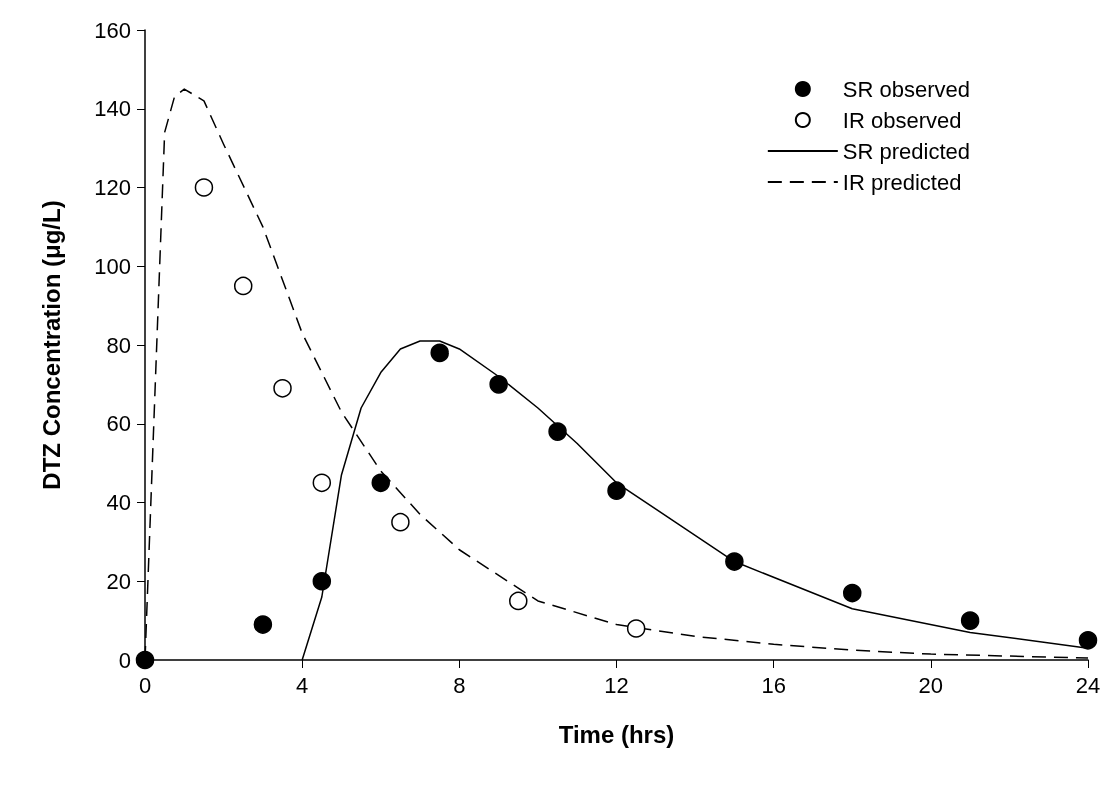 The image size is (1113, 810). I want to click on y-tick-label: 100, so click(112, 266).